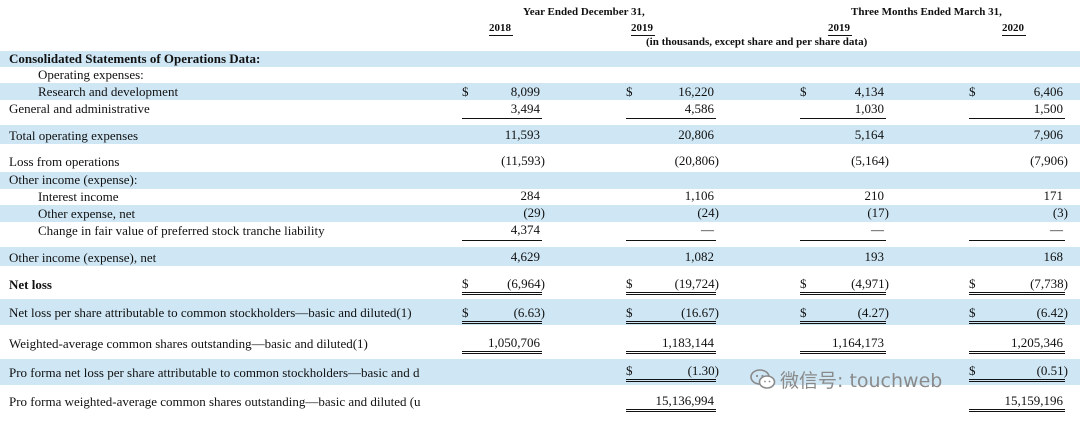 This screenshot has height=435, width=1080. I want to click on watermark-text: 微信号: touchweb, so click(861, 381).